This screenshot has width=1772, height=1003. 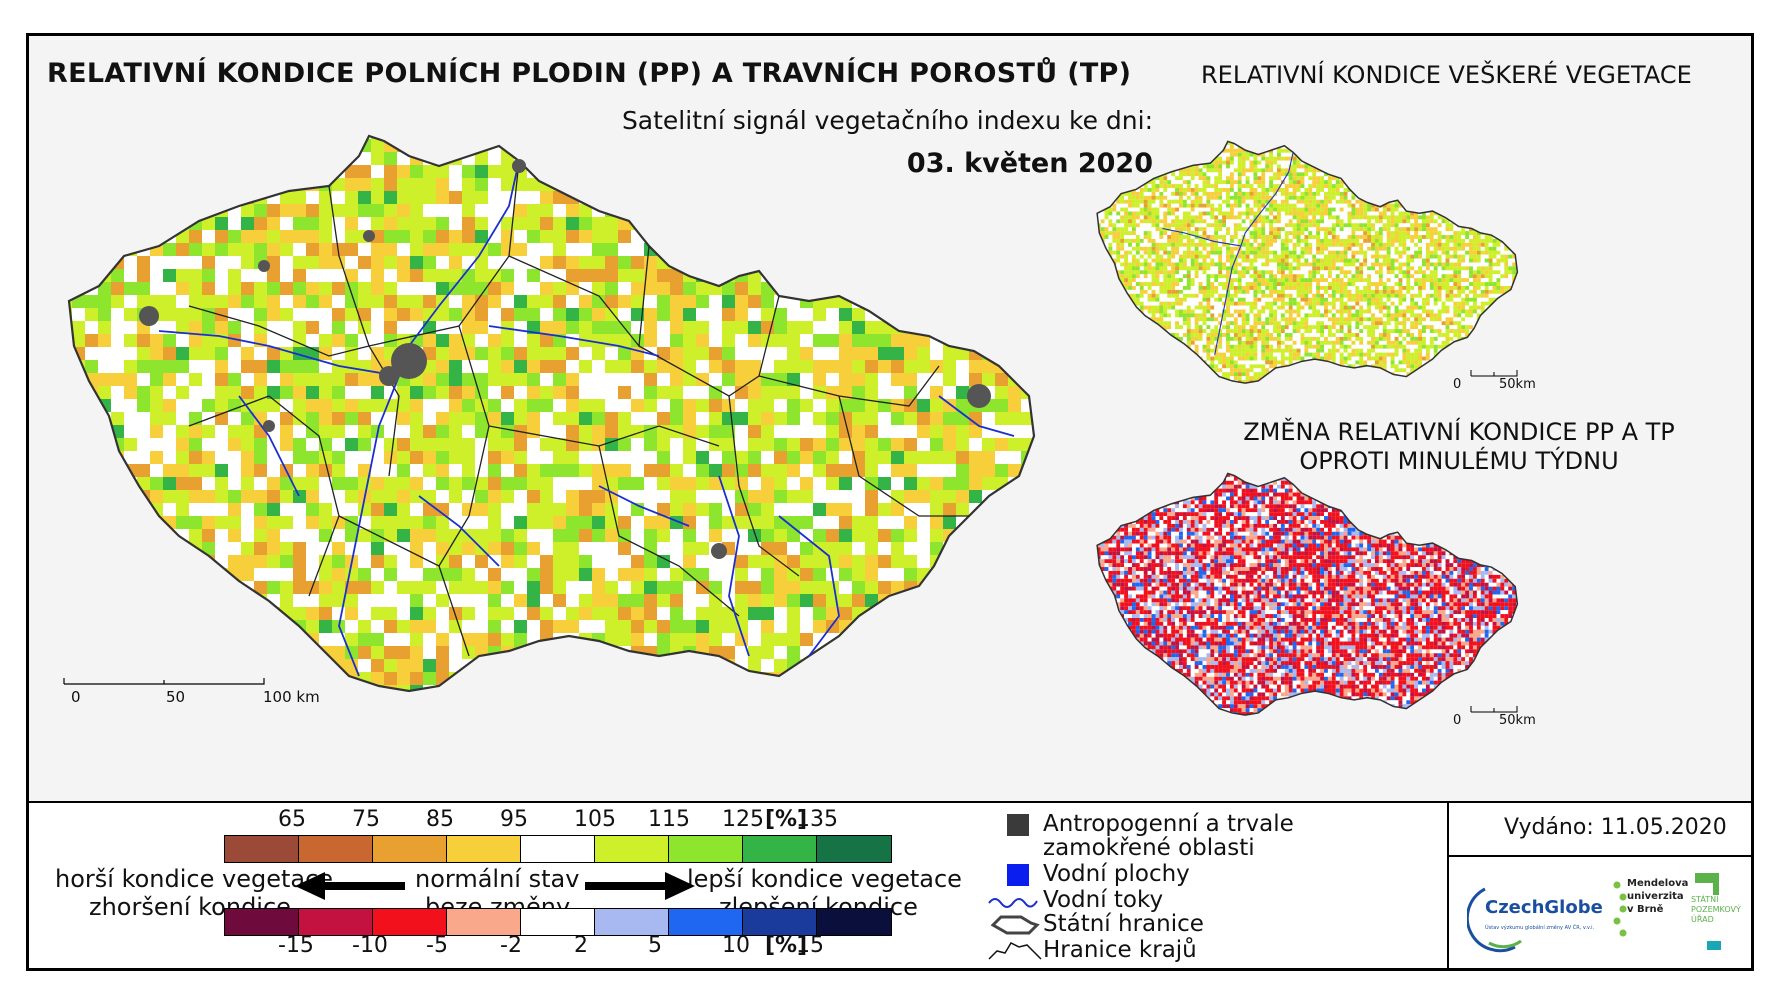 What do you see at coordinates (440, 819) in the screenshot?
I see `legend-value: 85` at bounding box center [440, 819].